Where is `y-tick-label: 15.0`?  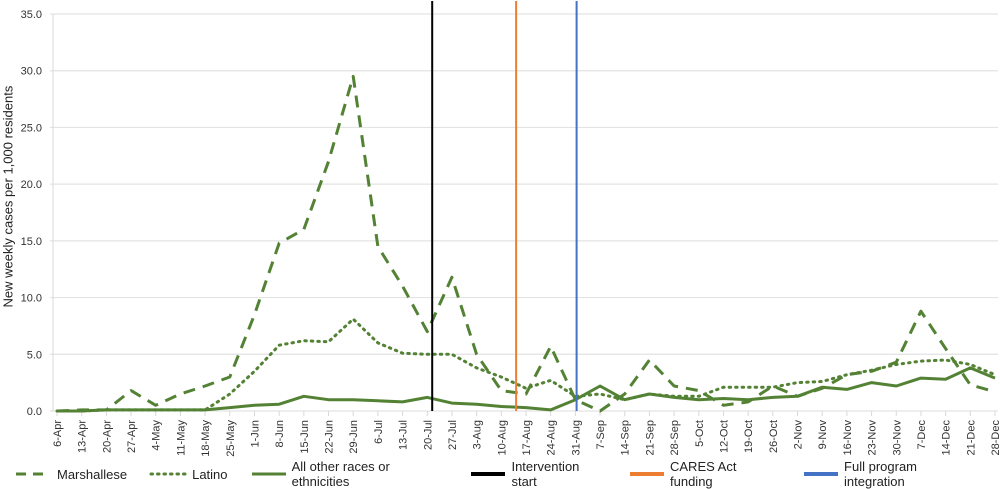 y-tick-label: 15.0 is located at coordinates (31, 242).